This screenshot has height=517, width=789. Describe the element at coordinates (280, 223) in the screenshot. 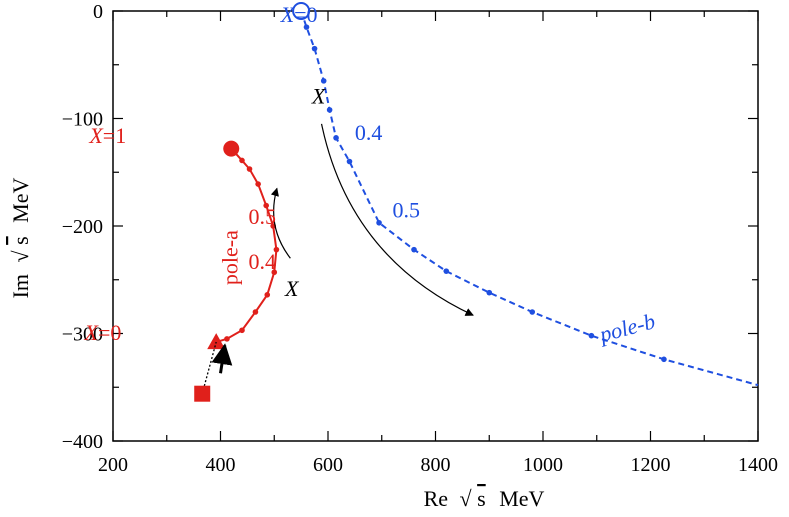

I see `pole-a-direction-arrow` at that location.